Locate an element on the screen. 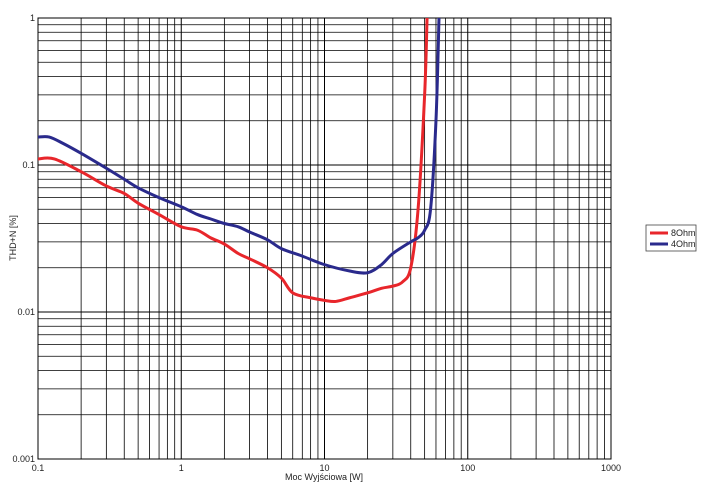  x-tick-labels: 0.1 1 10 100 1000 is located at coordinates (326, 468).